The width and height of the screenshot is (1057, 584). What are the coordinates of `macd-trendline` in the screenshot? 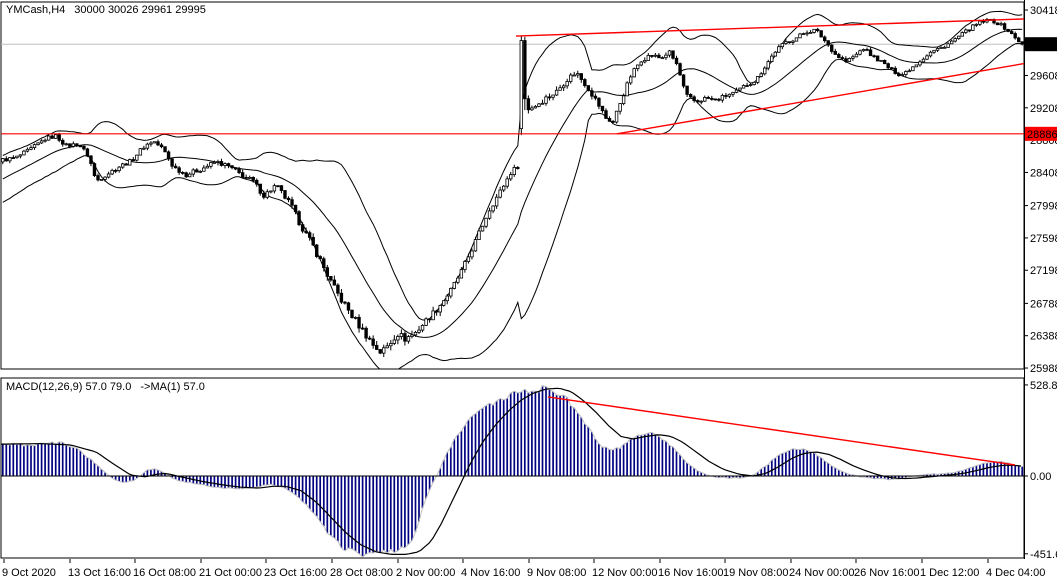 It's located at (781, 431).